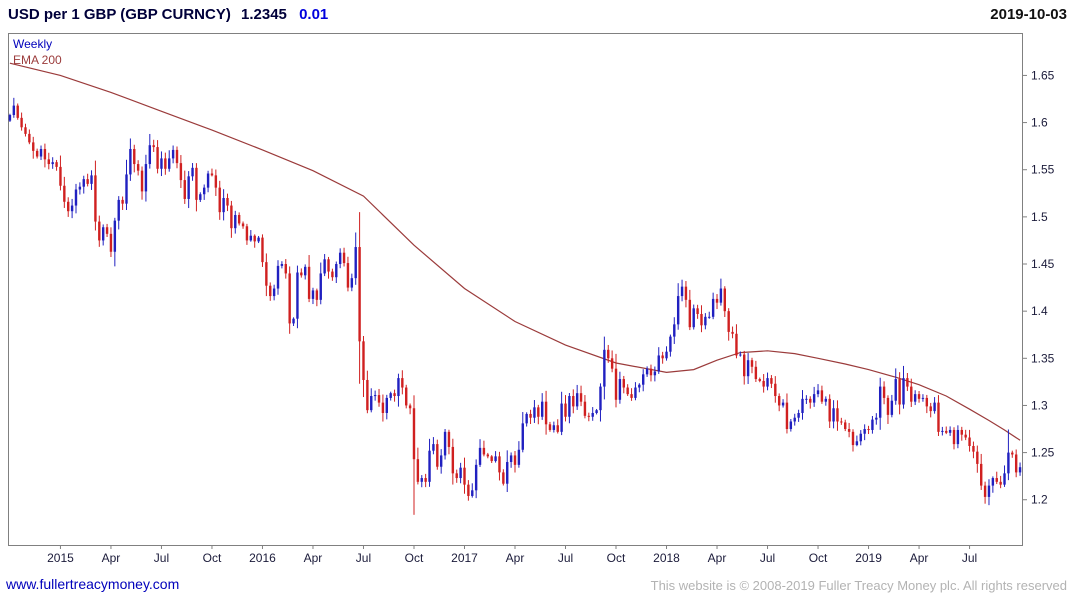  What do you see at coordinates (1038, 287) in the screenshot?
I see `y-axis: 1.2 1.25 1.3 1.35 1.4 1.45 1.5 1.55 1.6 1.65` at bounding box center [1038, 287].